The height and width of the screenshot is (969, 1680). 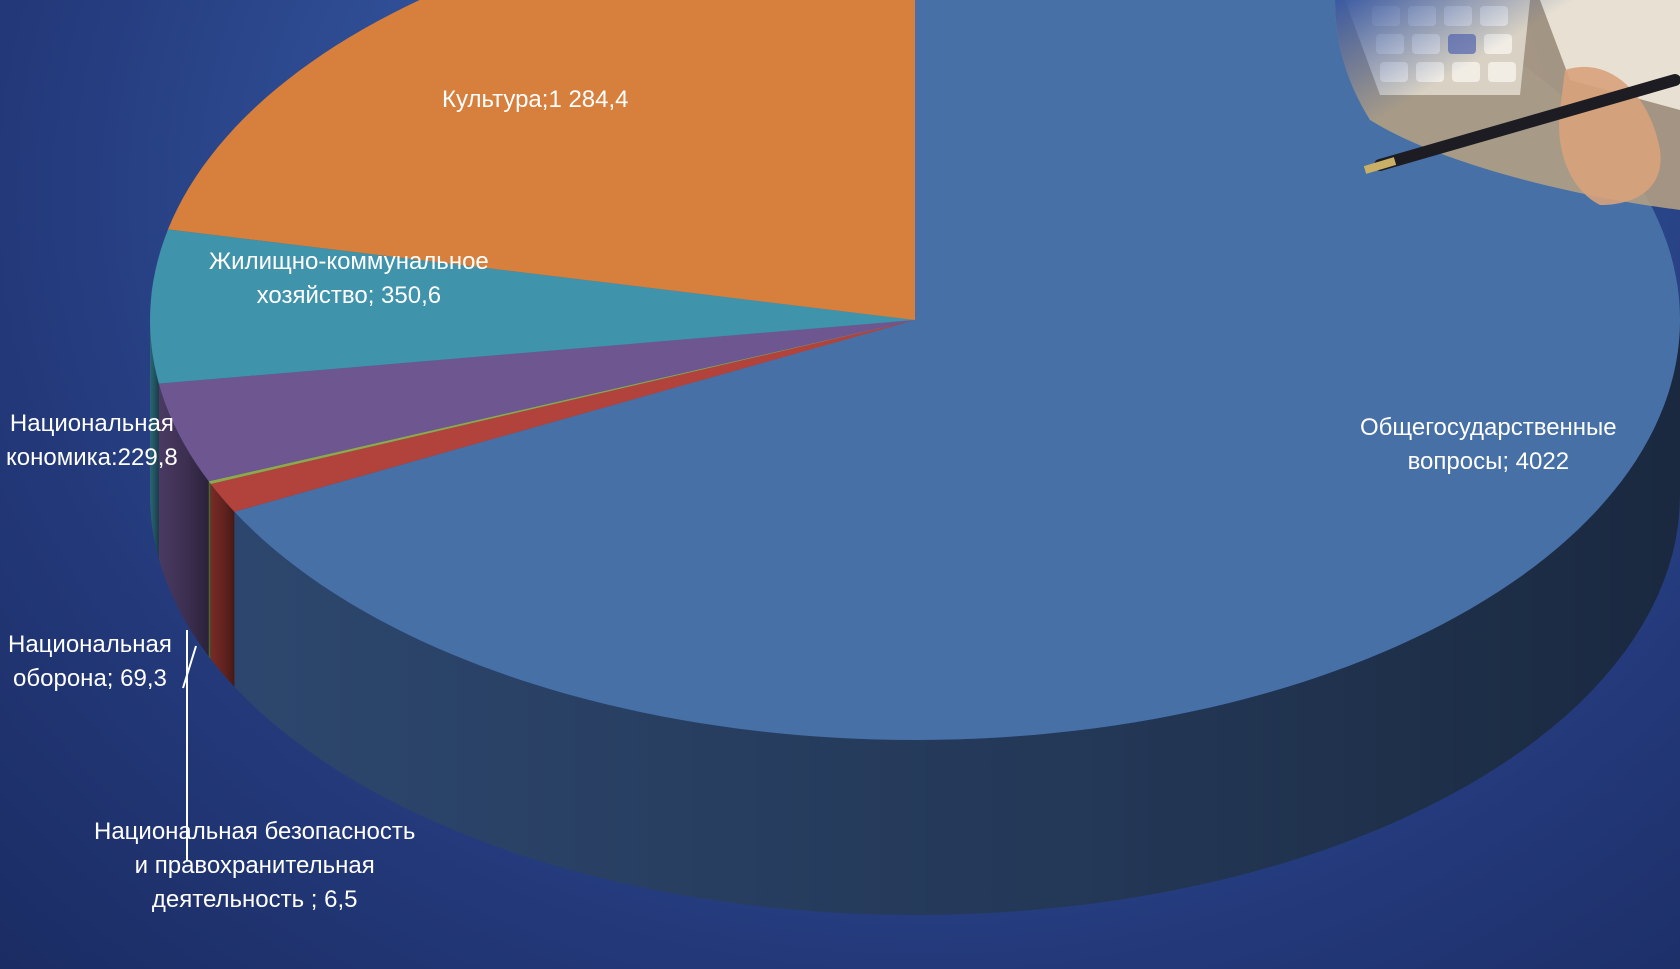 I want to click on slice-label-line: и правохранительная, so click(x=254, y=865).